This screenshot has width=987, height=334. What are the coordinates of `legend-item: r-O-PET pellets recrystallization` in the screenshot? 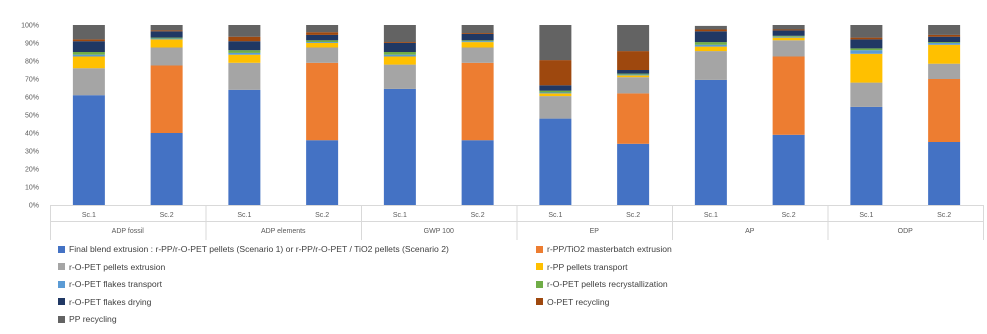 It's located at (602, 284).